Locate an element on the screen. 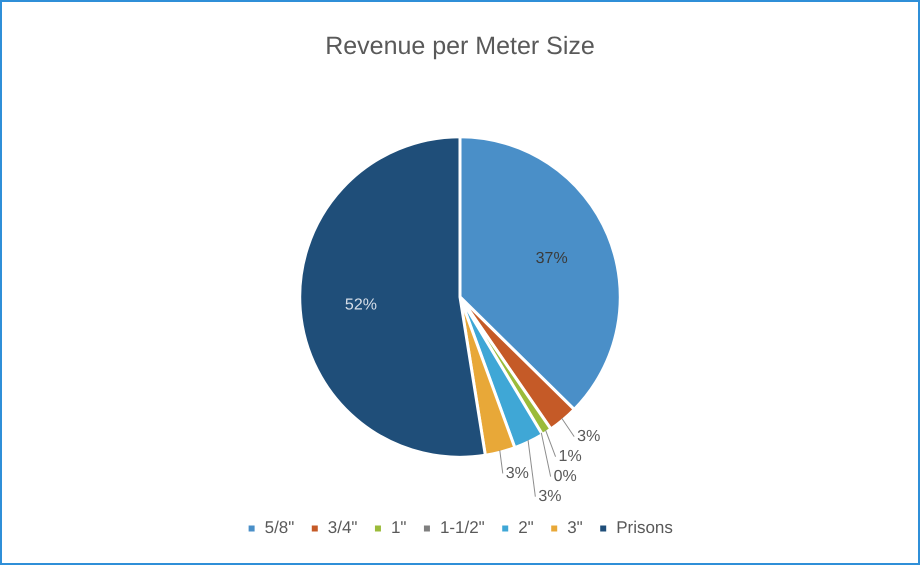 The width and height of the screenshot is (920, 565). legend-label: 2" is located at coordinates (526, 528).